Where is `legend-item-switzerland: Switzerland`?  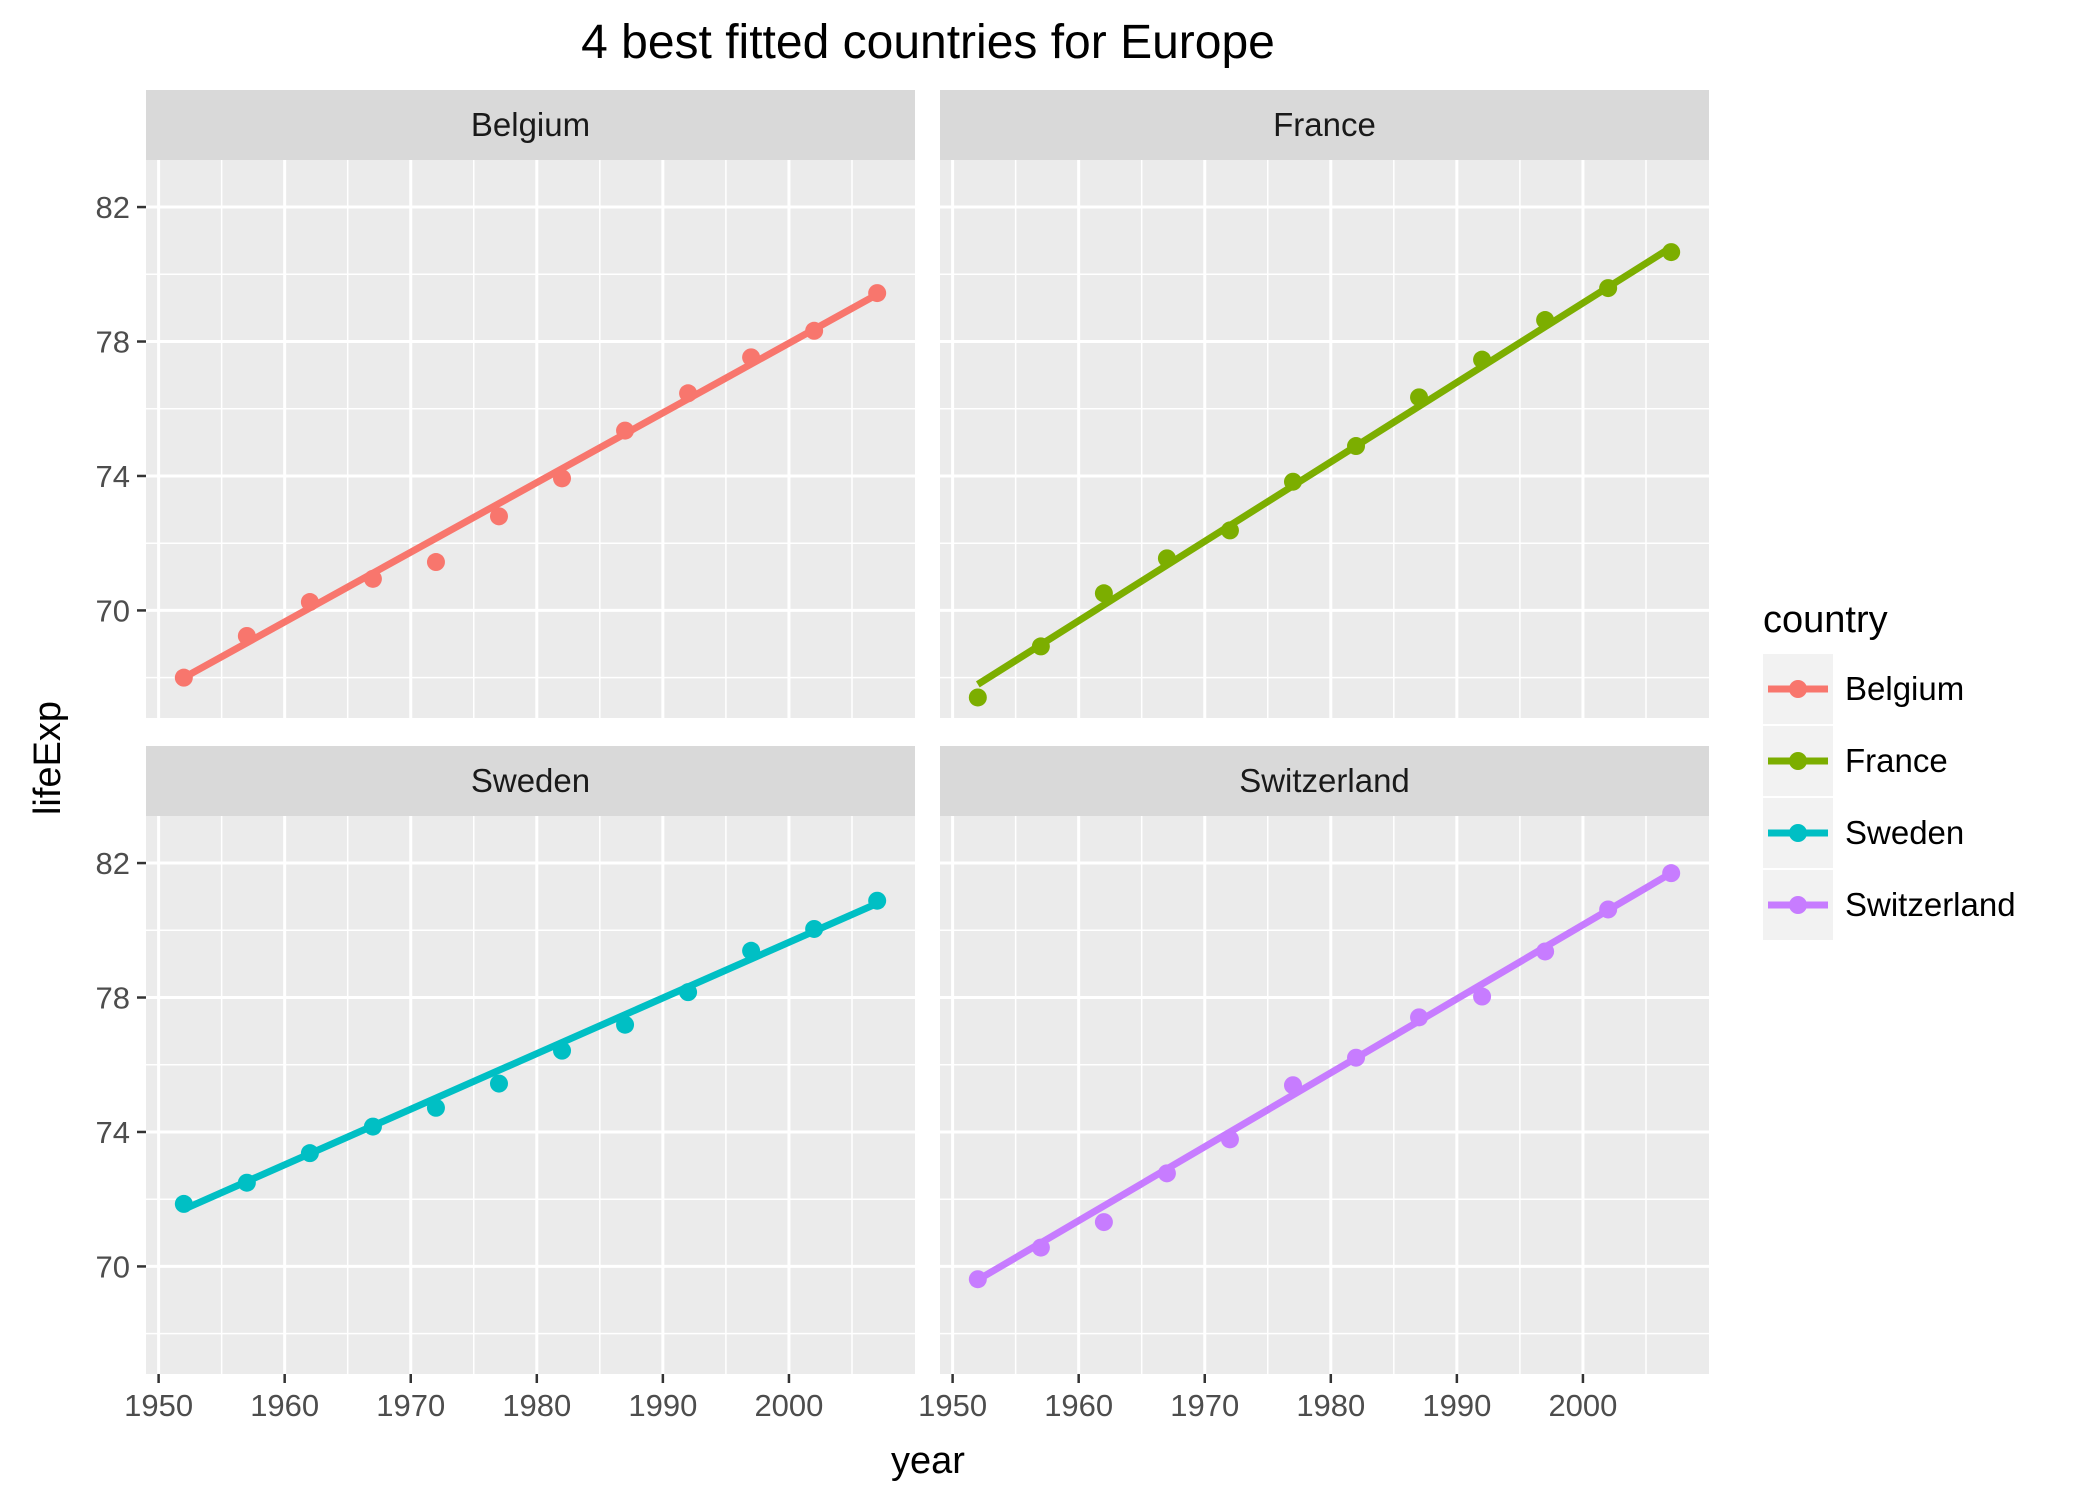
legend-item-switzerland: Switzerland is located at coordinates (1889, 905).